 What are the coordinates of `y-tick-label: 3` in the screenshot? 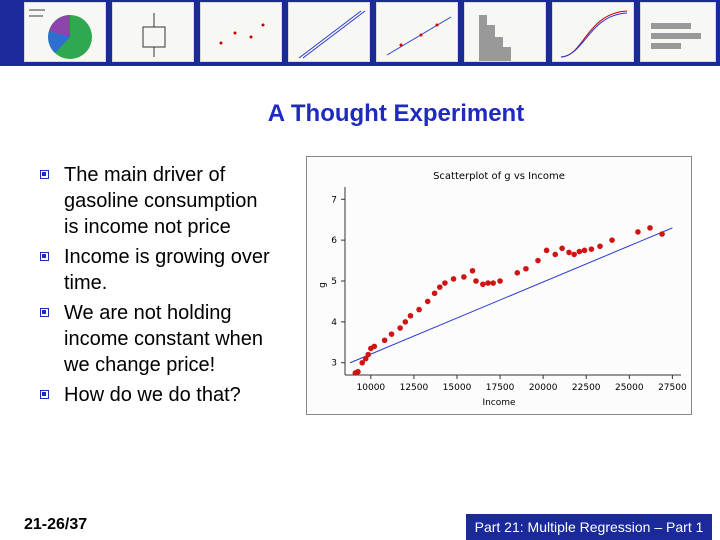 It's located at (334, 364).